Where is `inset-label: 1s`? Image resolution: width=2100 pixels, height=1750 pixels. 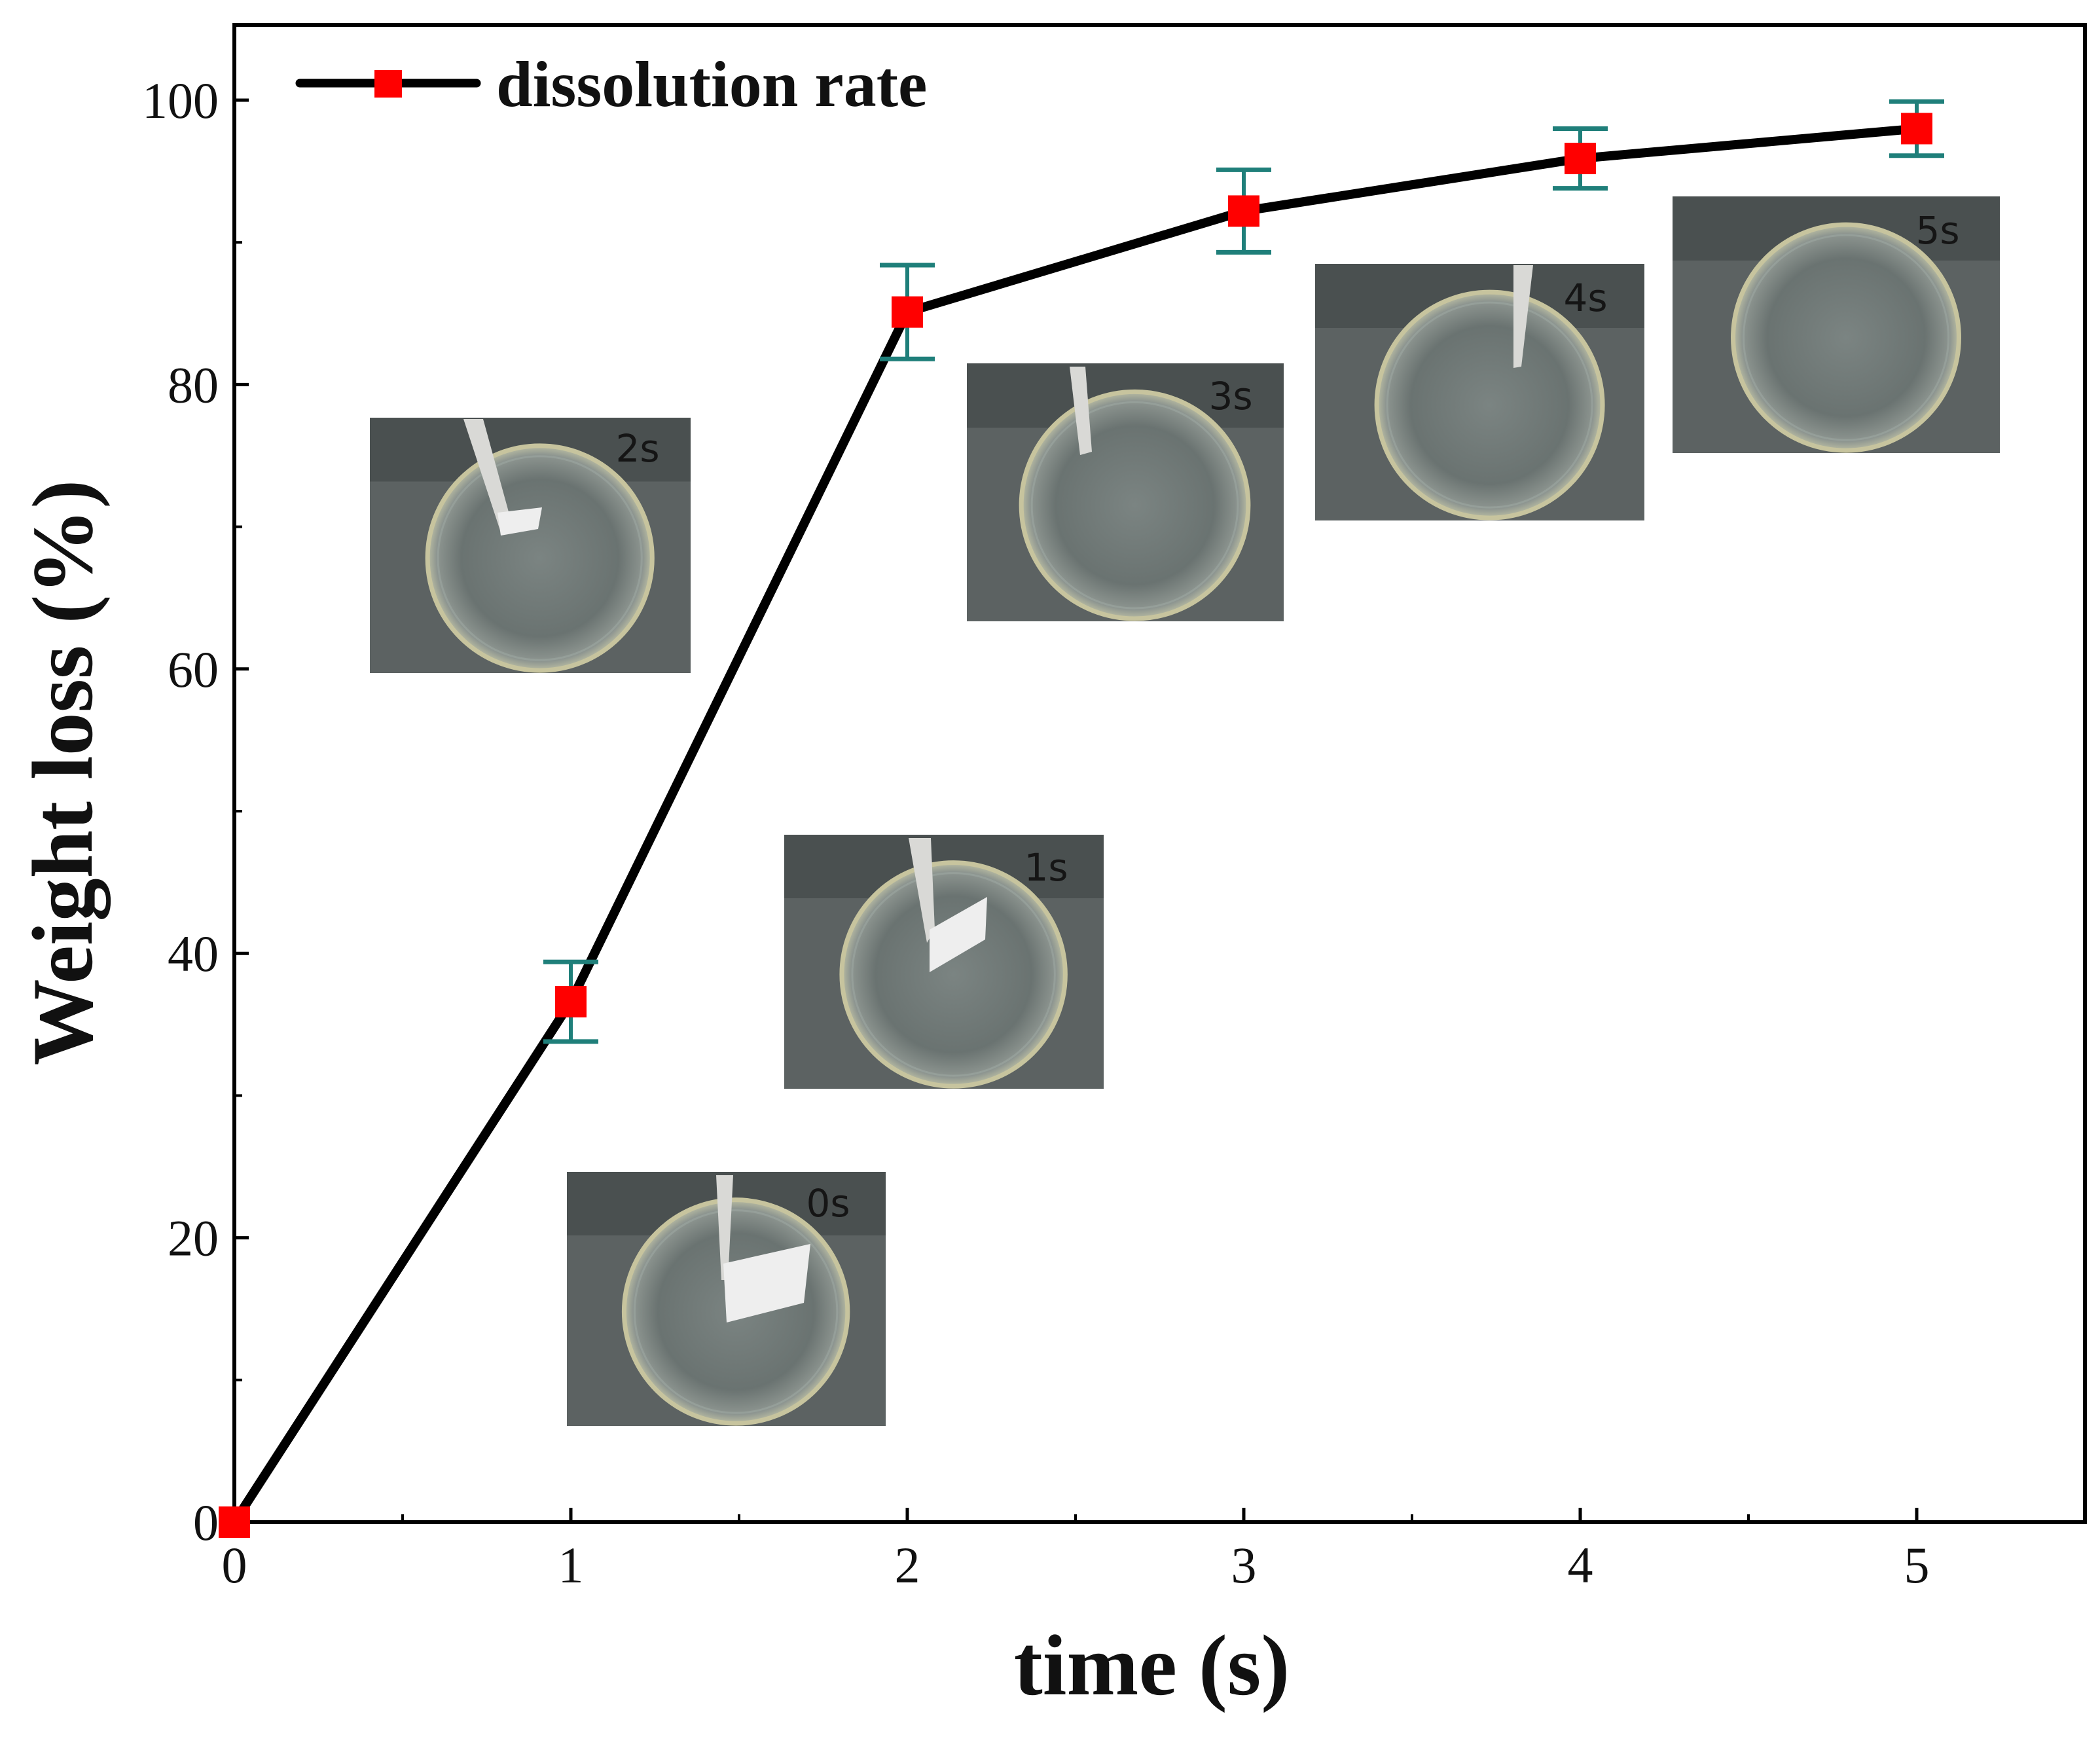
inset-label: 1s is located at coordinates (1046, 867).